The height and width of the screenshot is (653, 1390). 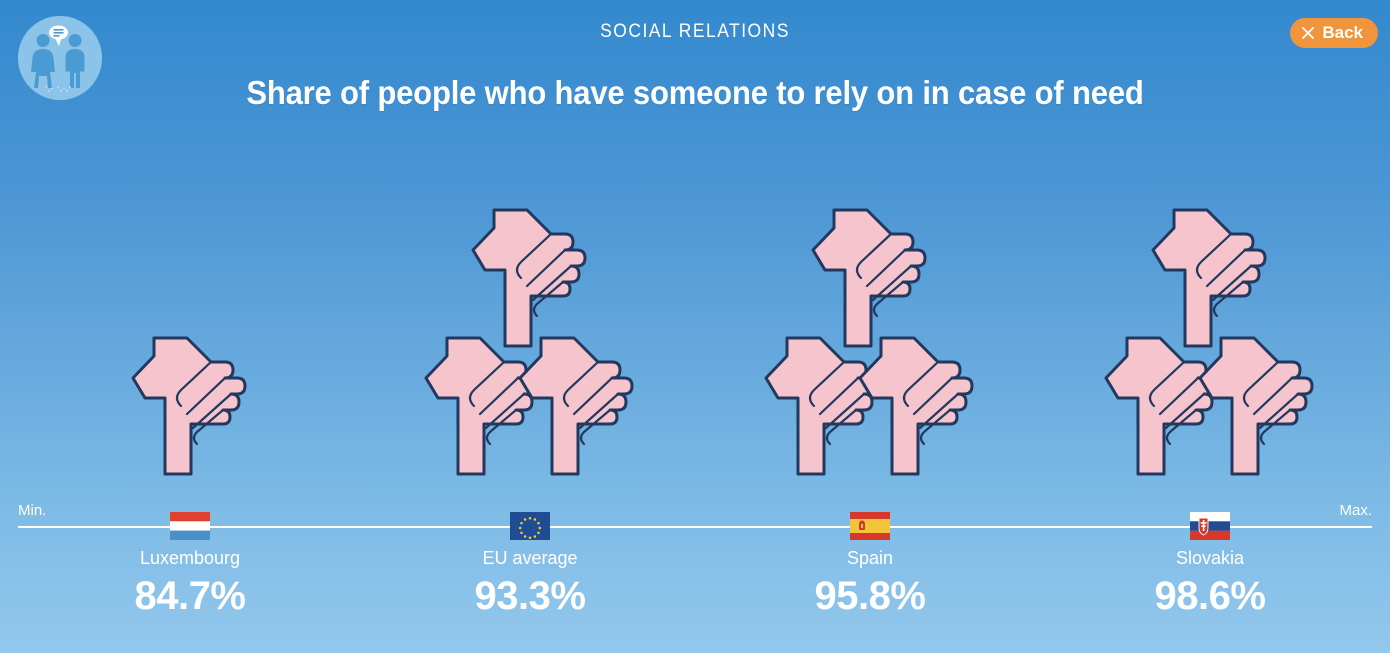 What do you see at coordinates (1210, 596) in the screenshot?
I see `country-value: 98.6%` at bounding box center [1210, 596].